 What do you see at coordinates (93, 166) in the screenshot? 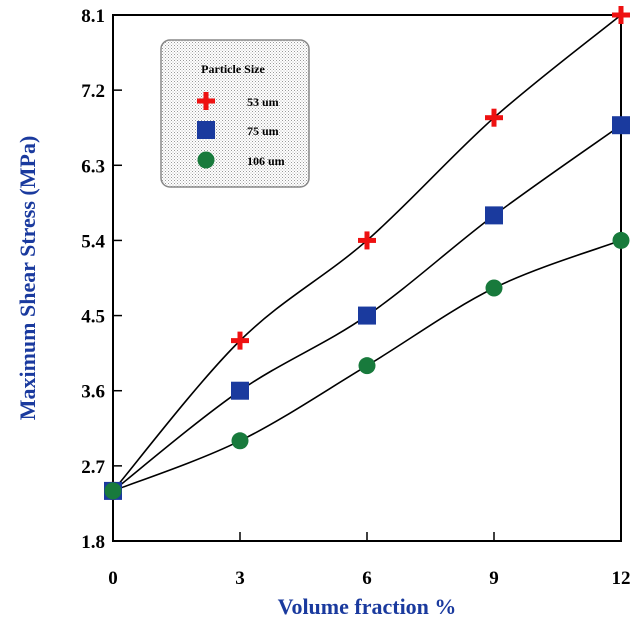
I see `y-tick-label: 6.3` at bounding box center [93, 166].